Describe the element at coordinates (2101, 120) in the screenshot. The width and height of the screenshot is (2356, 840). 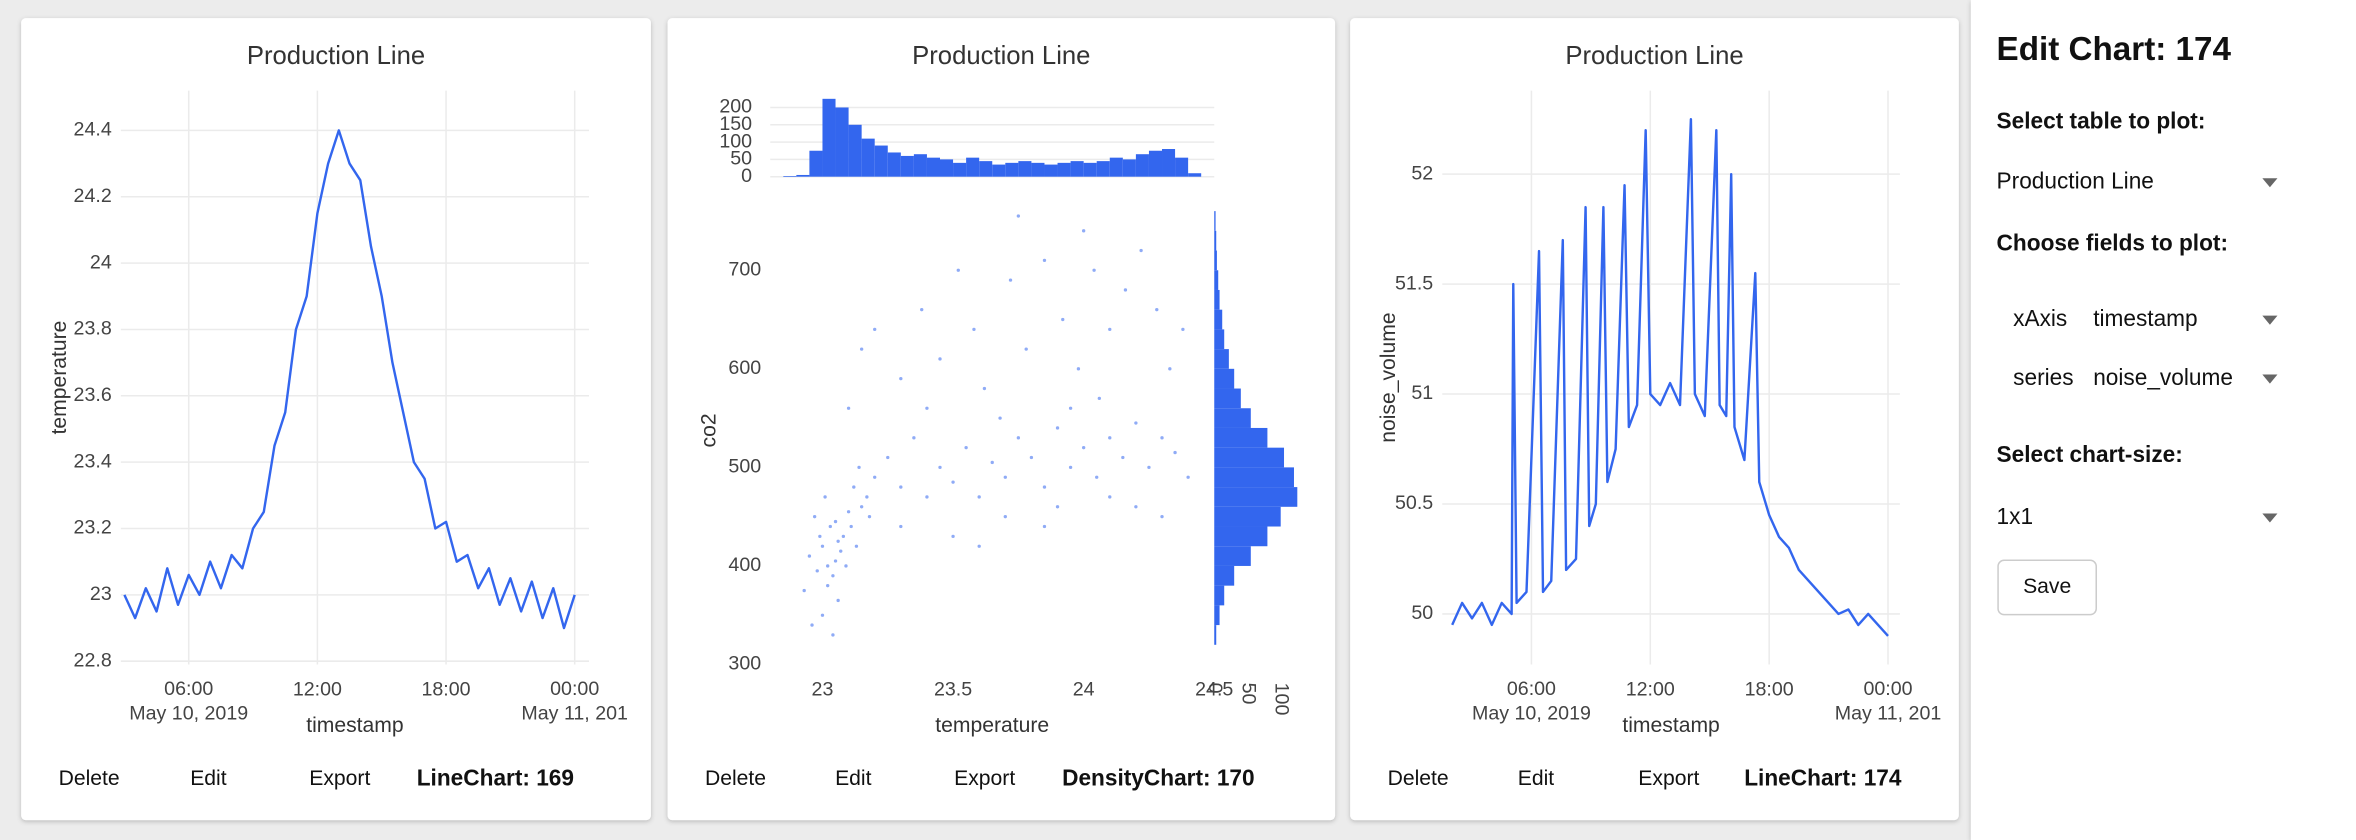
I see `table-label: Select table to plot:` at that location.